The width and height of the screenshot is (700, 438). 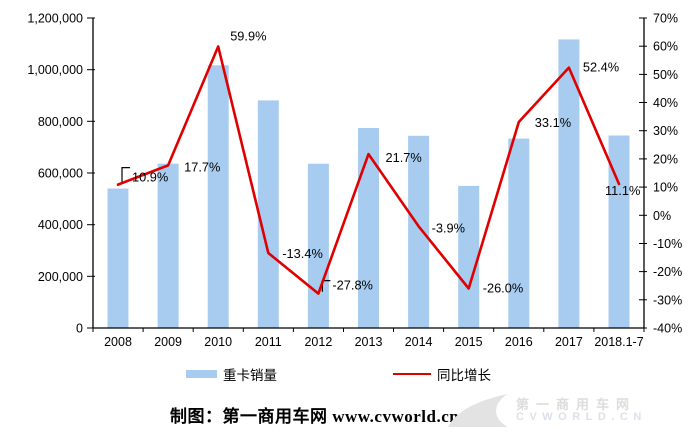 What do you see at coordinates (248, 36) in the screenshot?
I see `growth-data-label: 59.9%` at bounding box center [248, 36].